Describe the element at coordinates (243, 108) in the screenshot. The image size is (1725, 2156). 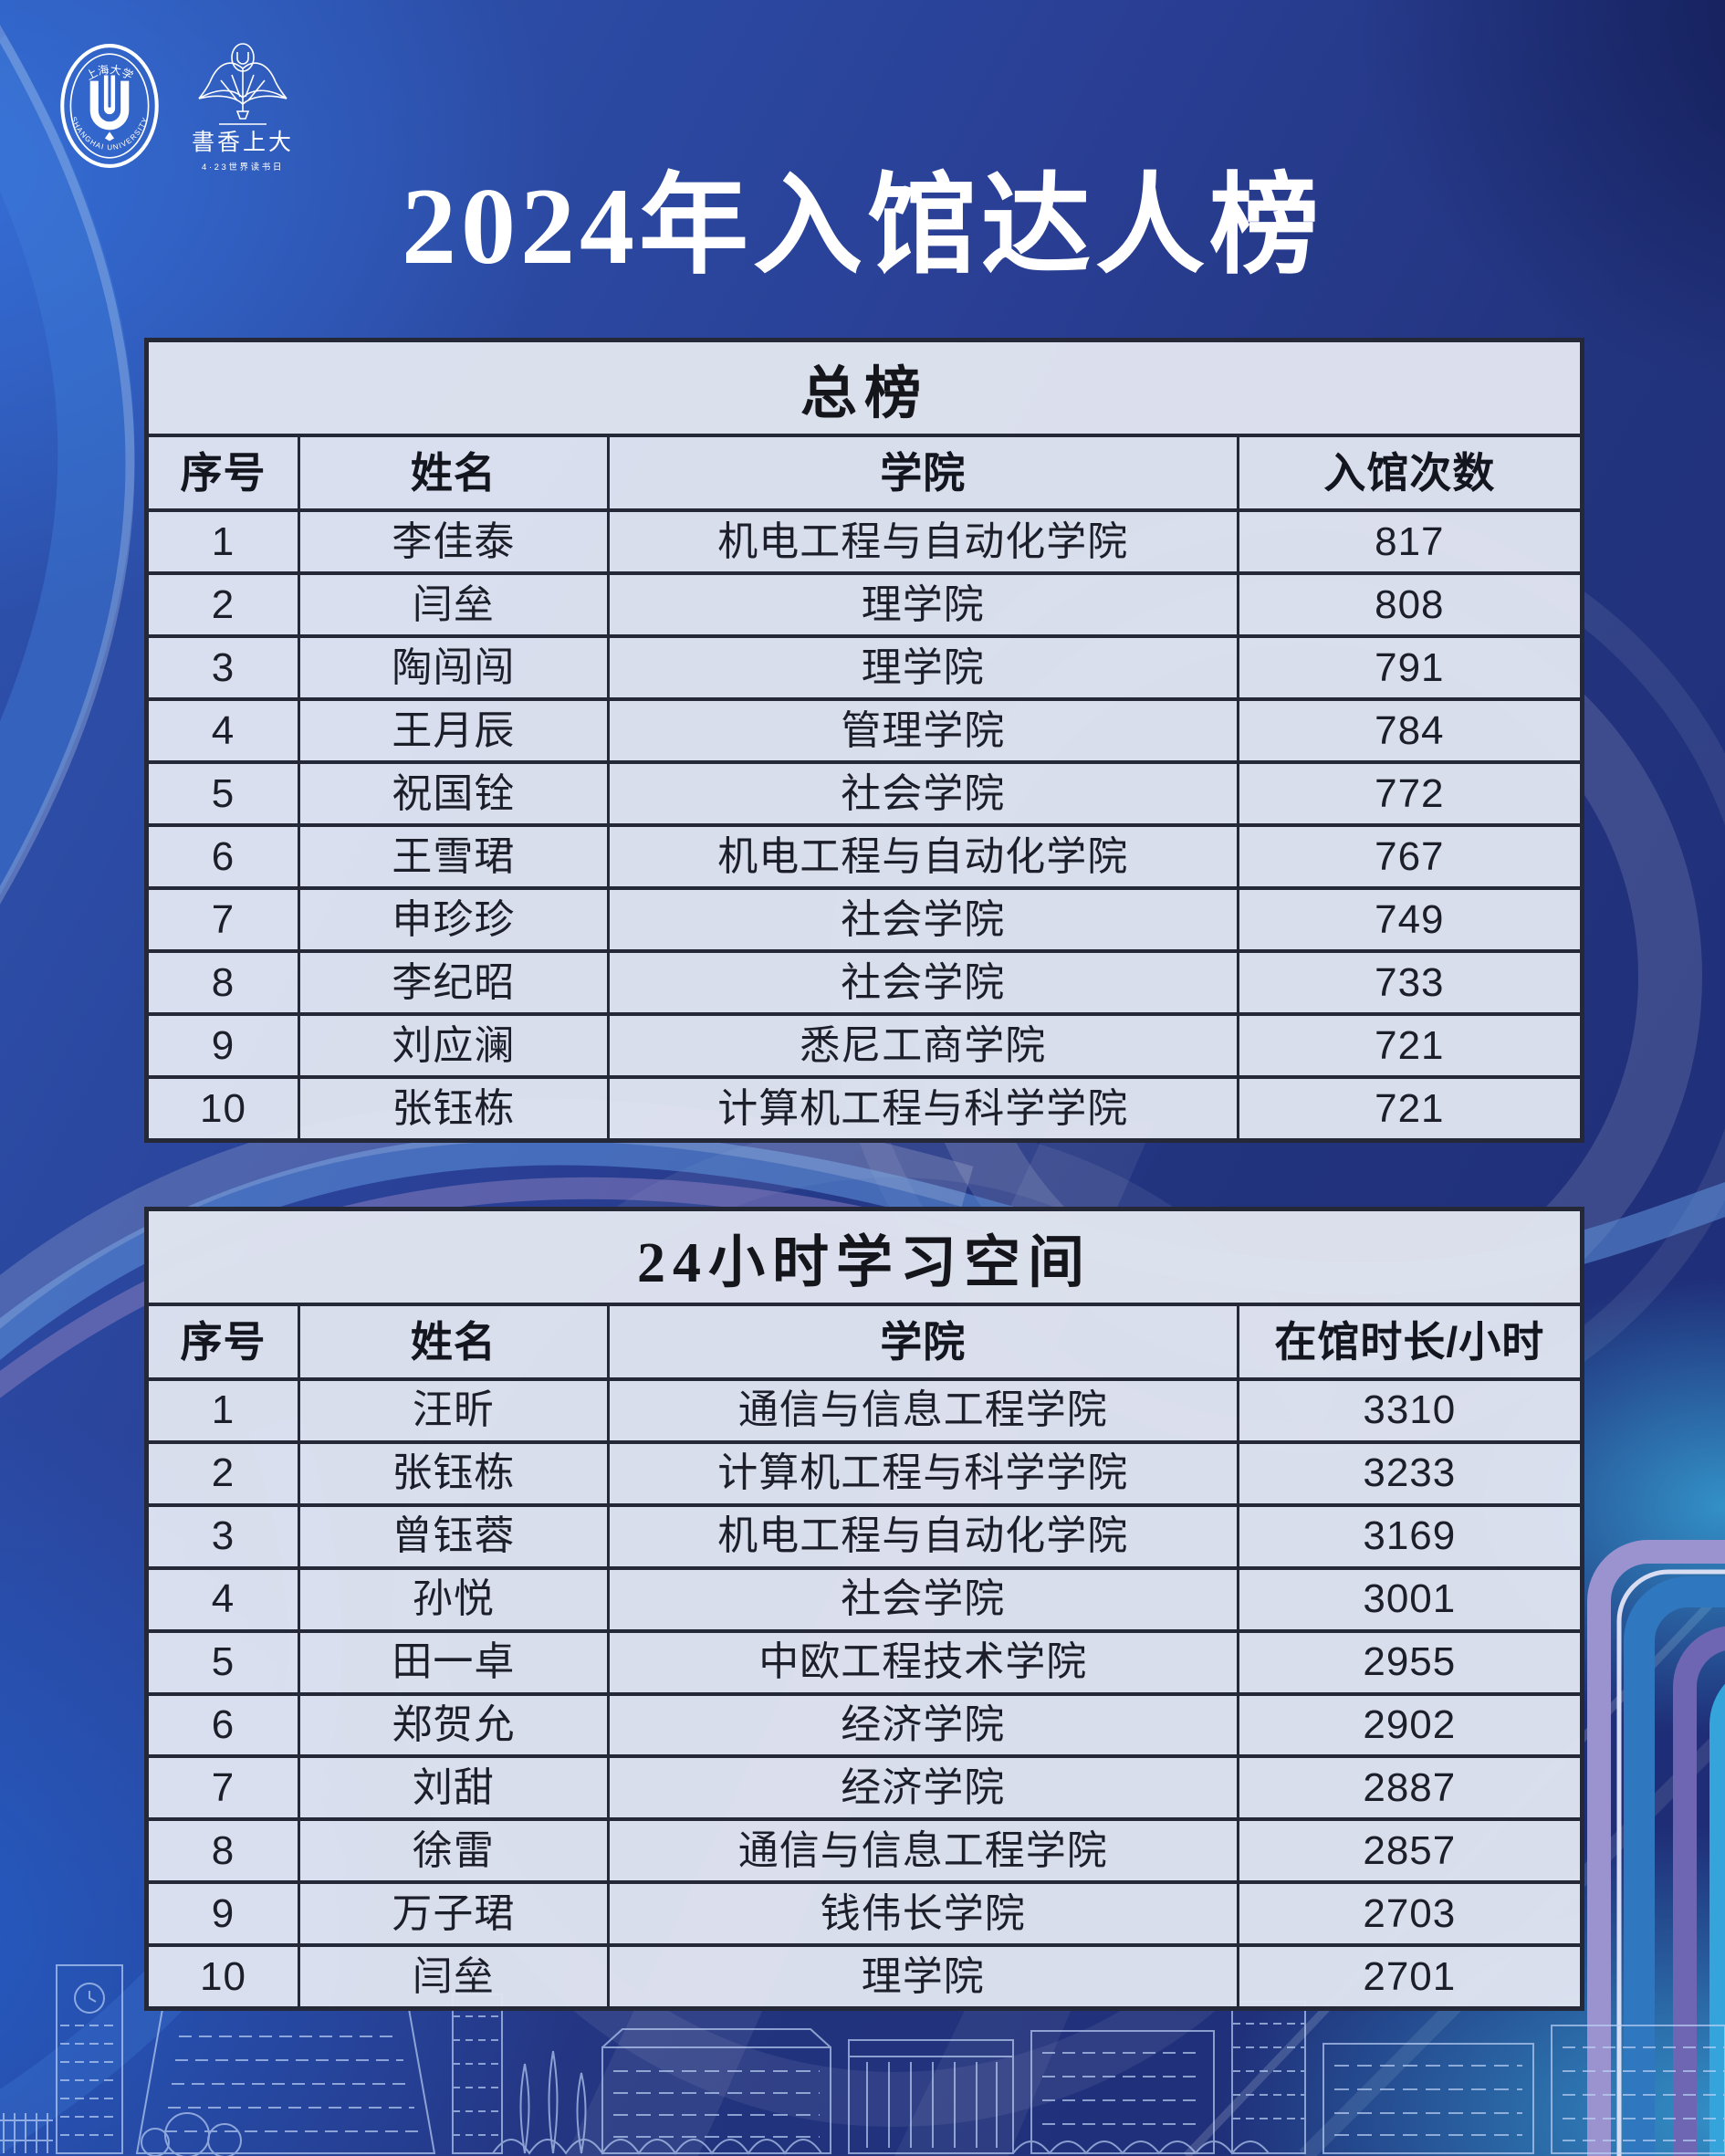
I see `reading-festival-logo-icon: 書香上大 4·23世界读书日` at that location.